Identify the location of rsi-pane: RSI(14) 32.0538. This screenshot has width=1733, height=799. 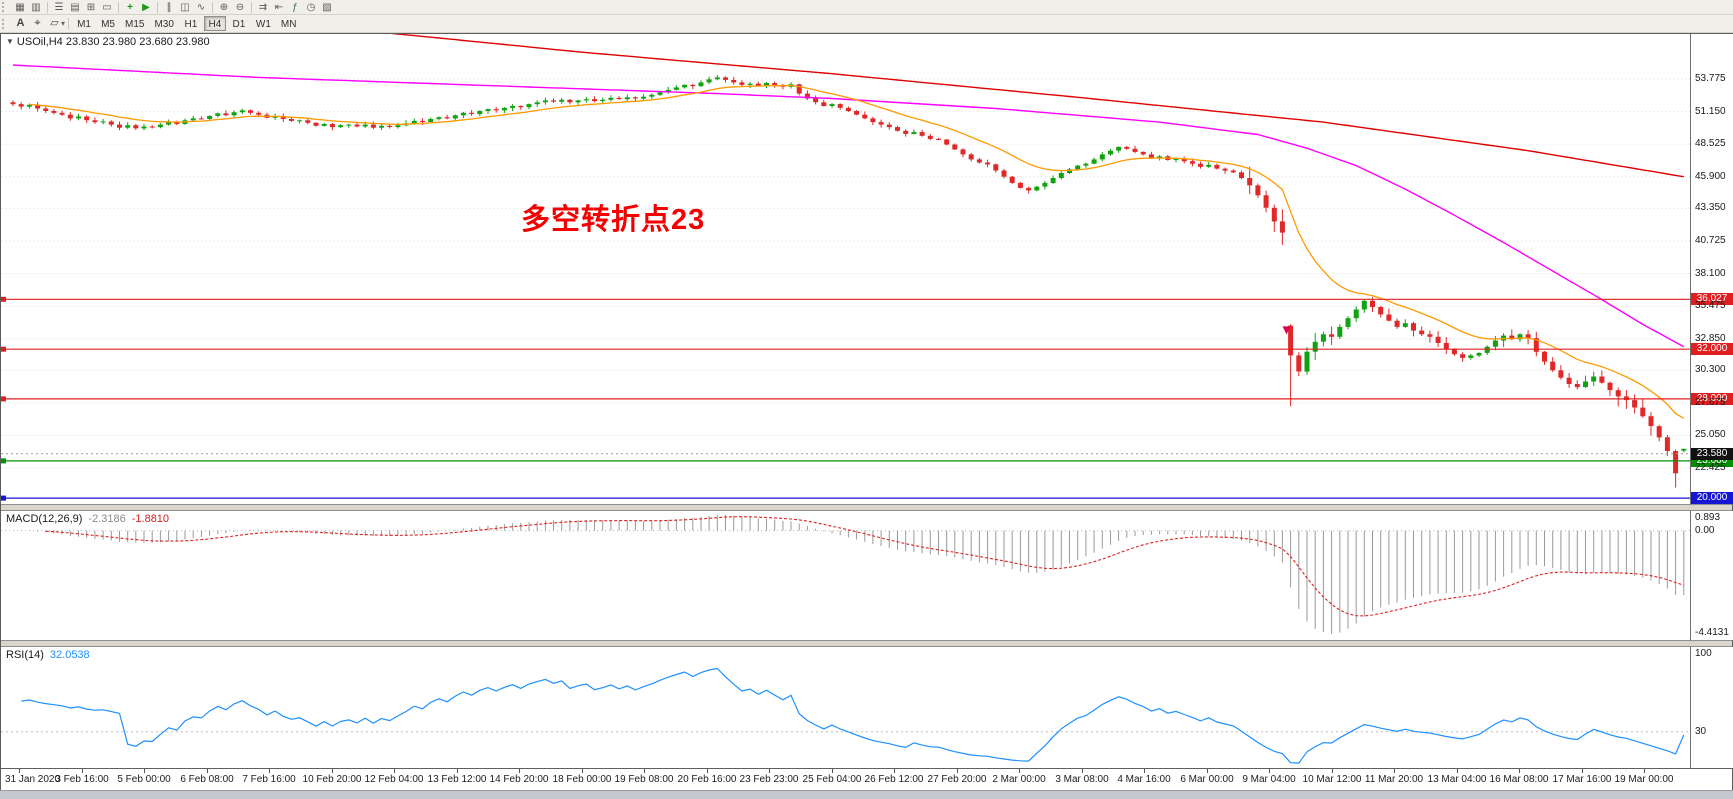
(845, 707).